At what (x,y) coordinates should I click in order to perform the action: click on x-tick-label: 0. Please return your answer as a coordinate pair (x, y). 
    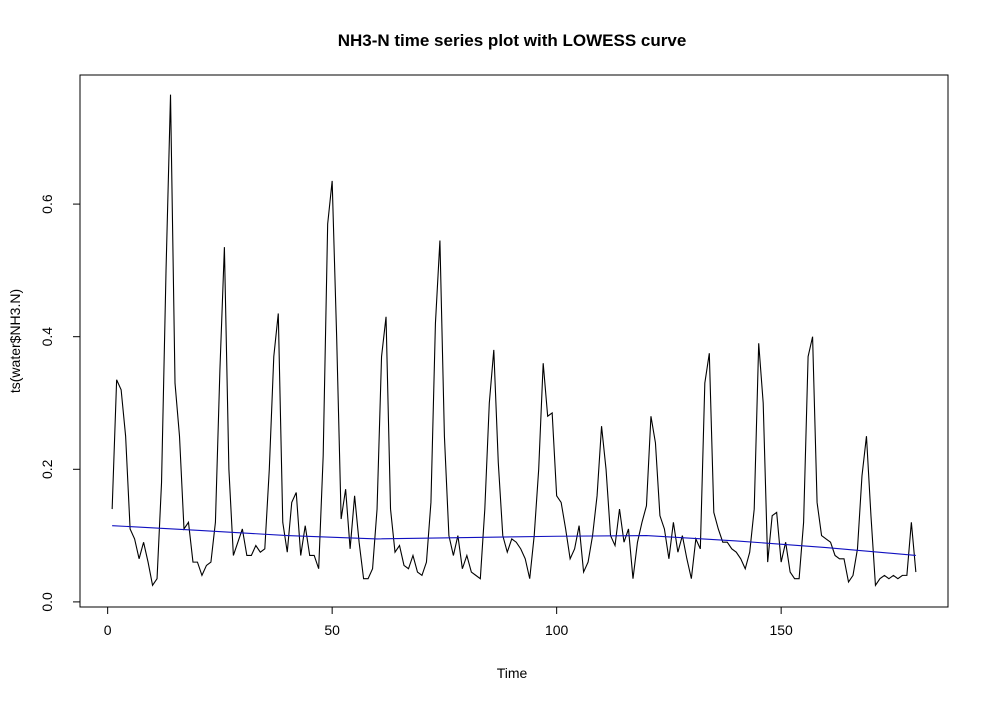
    Looking at the image, I should click on (108, 630).